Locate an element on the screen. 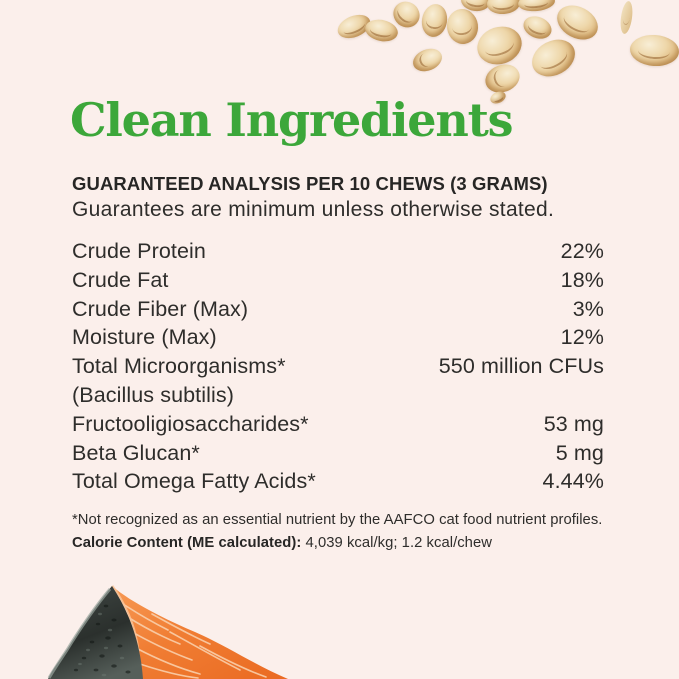 Image resolution: width=679 pixels, height=679 pixels. nutrient-label: Total Microorganisms* is located at coordinates (179, 366).